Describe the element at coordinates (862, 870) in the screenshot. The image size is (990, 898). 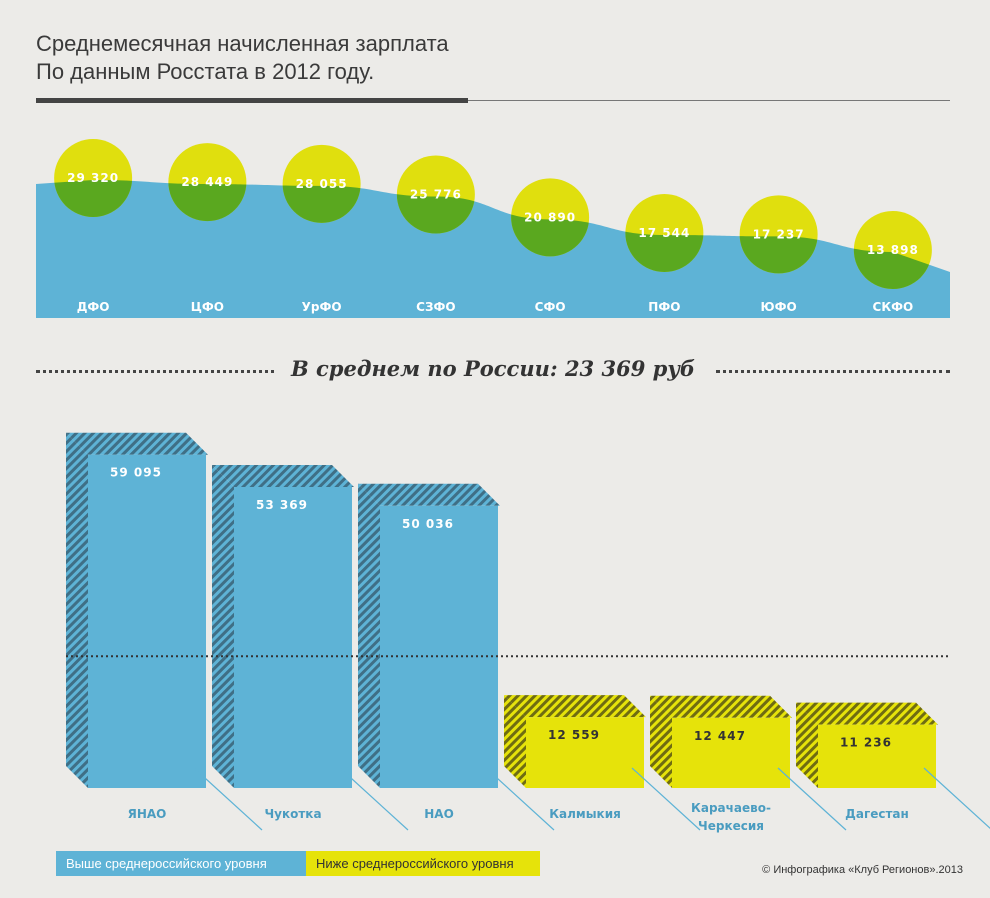
I see `credit-text: © Инфографика «Клуб Регионов».2013` at that location.